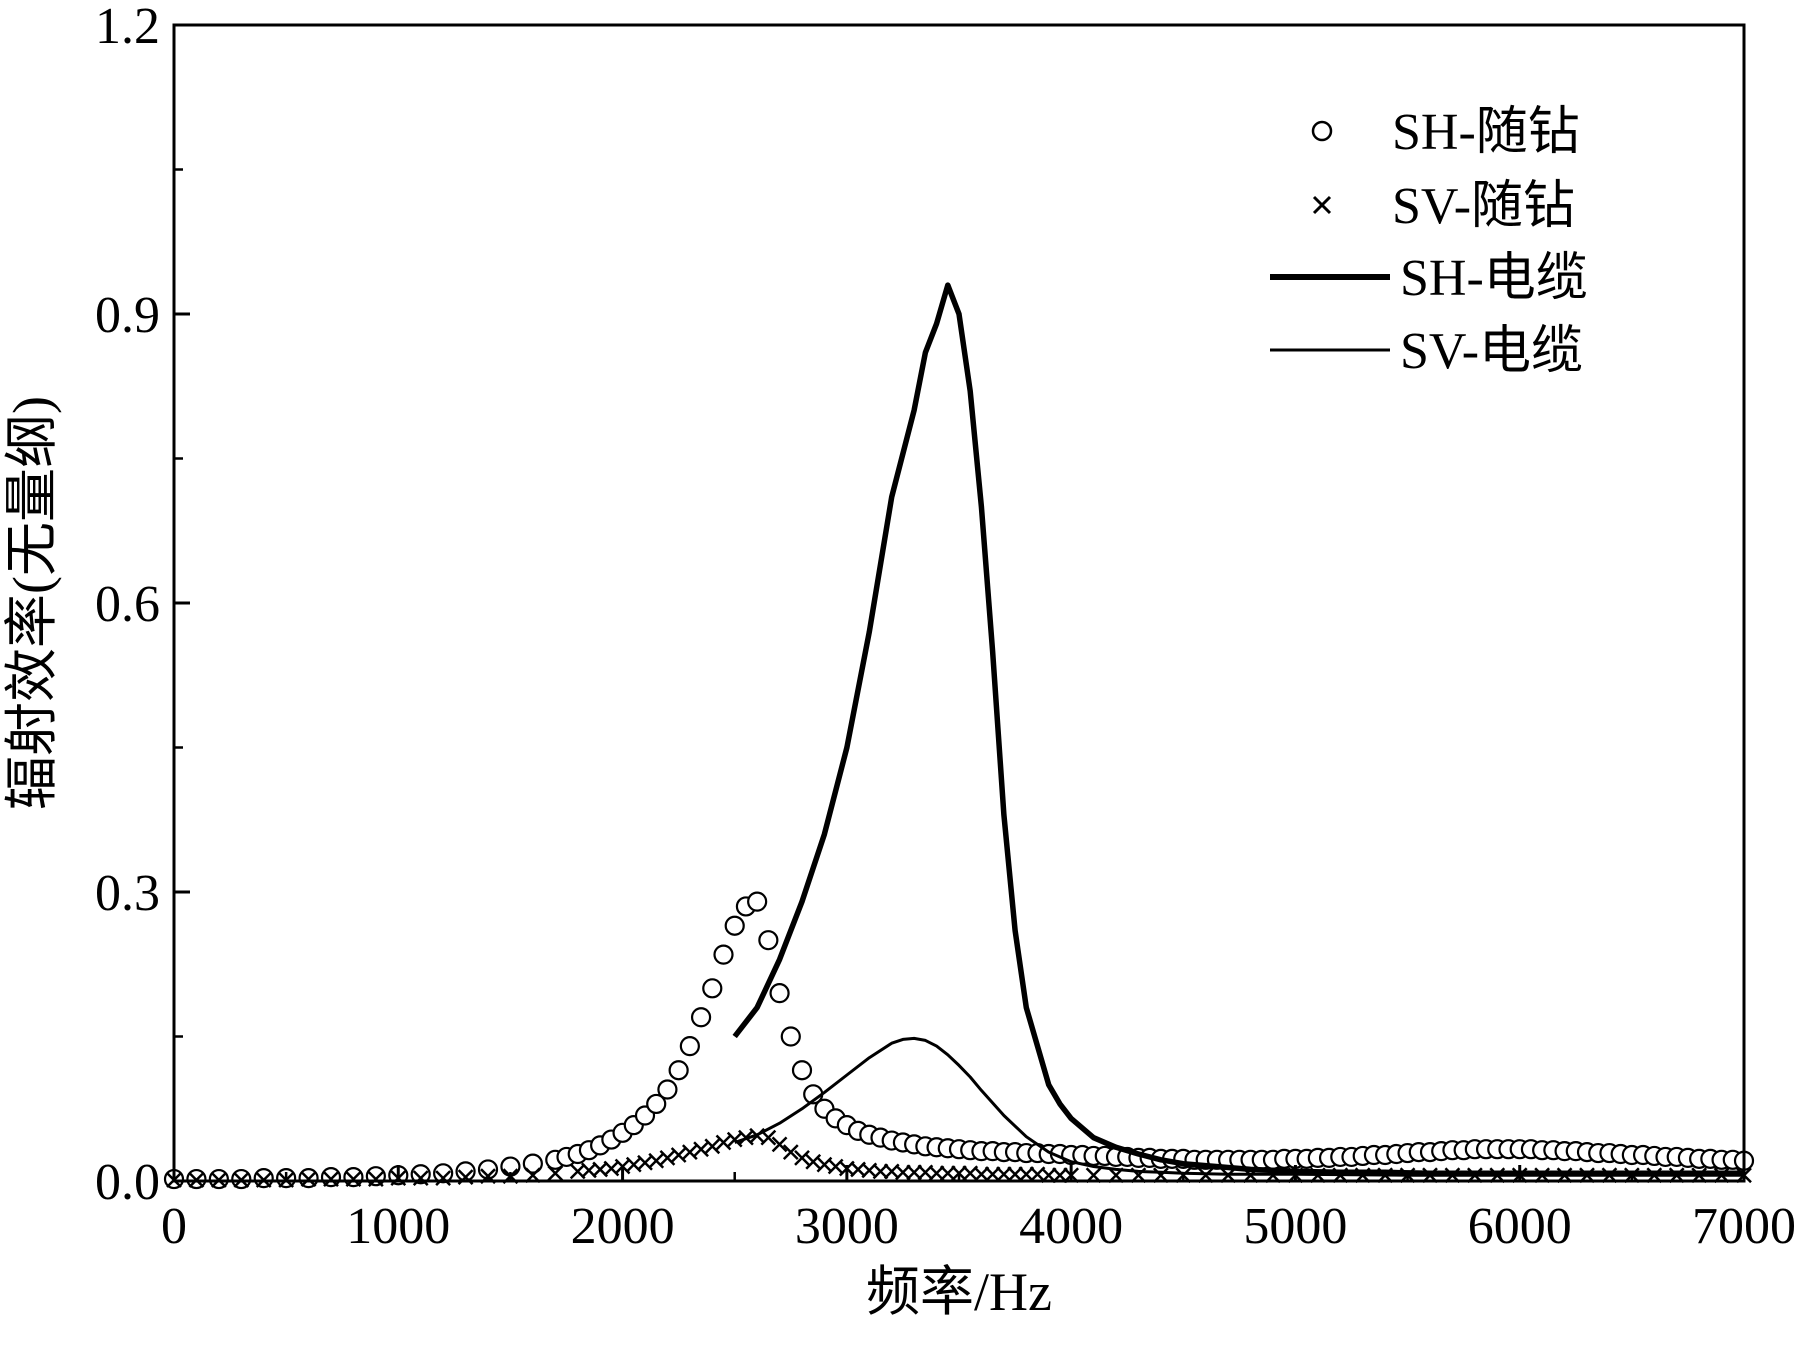 Image resolution: width=1812 pixels, height=1361 pixels. I want to click on legend-label-sh-drilling: SH-随钻, so click(1486, 132).